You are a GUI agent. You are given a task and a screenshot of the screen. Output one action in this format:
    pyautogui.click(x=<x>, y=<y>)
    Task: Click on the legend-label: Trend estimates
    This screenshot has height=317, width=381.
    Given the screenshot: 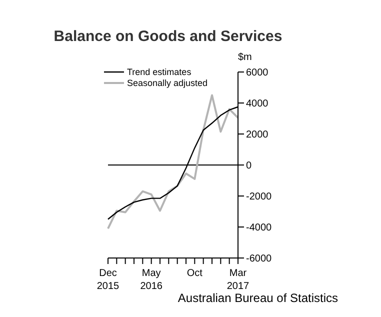 What is the action you would take?
    pyautogui.click(x=159, y=71)
    